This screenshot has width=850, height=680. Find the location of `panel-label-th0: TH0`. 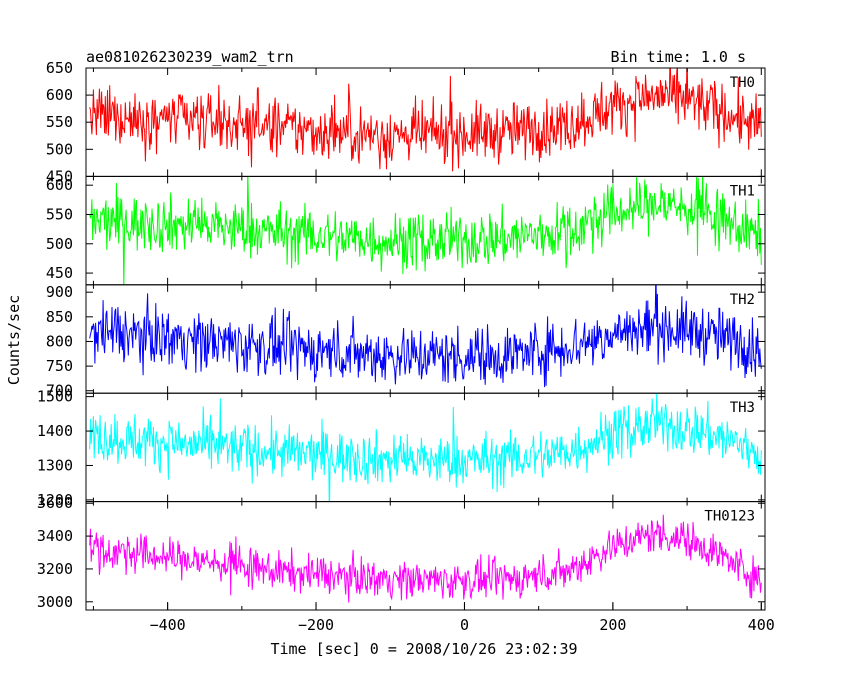

panel-label-th0: TH0 is located at coordinates (742, 83).